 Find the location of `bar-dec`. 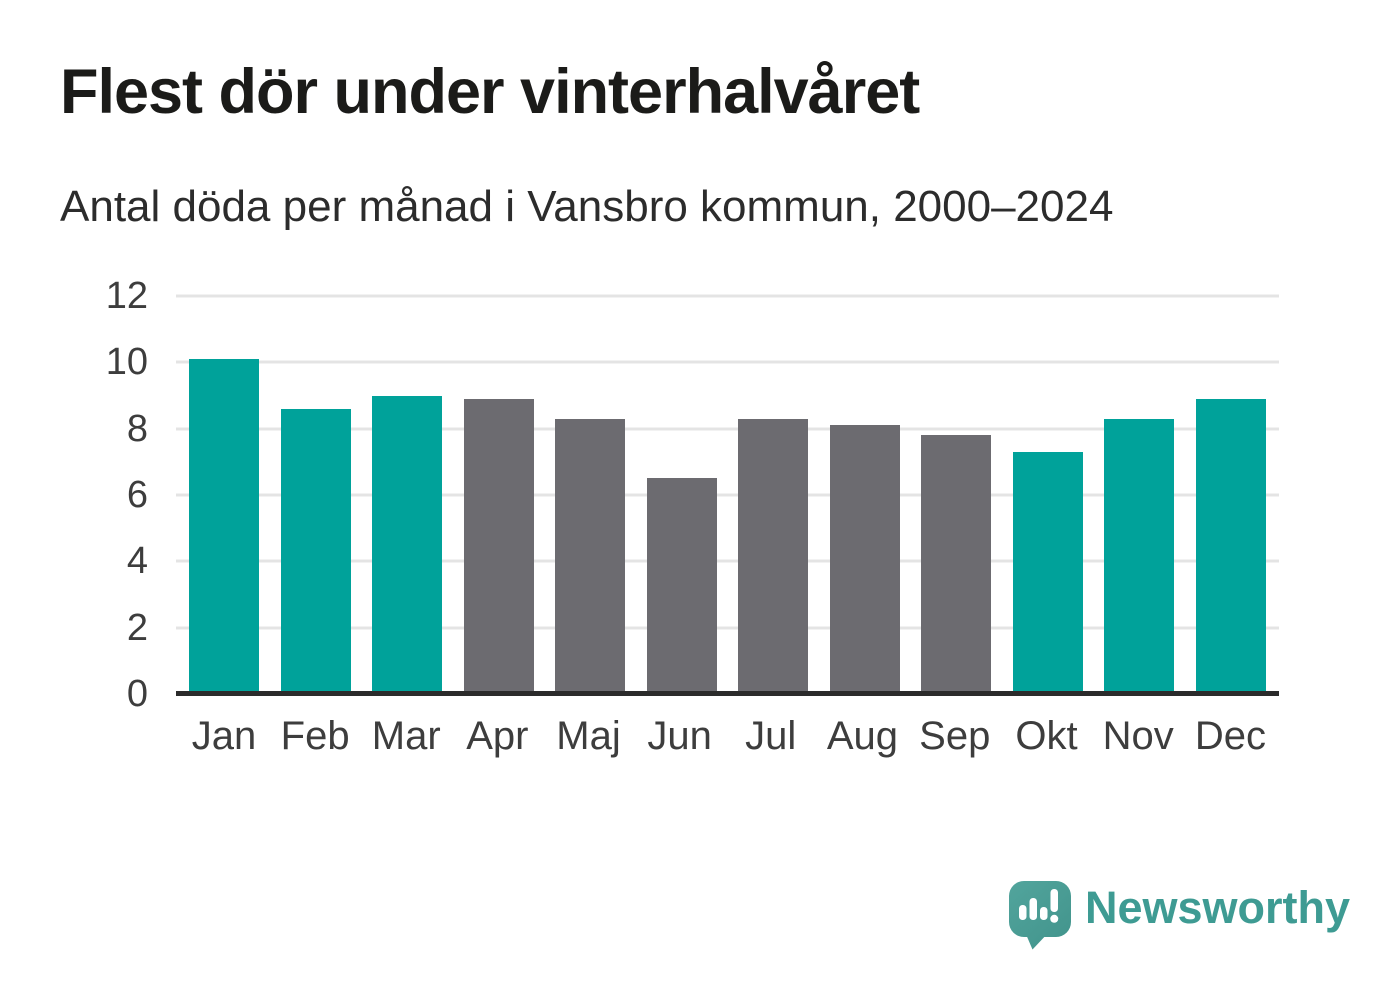

bar-dec is located at coordinates (1230, 546).